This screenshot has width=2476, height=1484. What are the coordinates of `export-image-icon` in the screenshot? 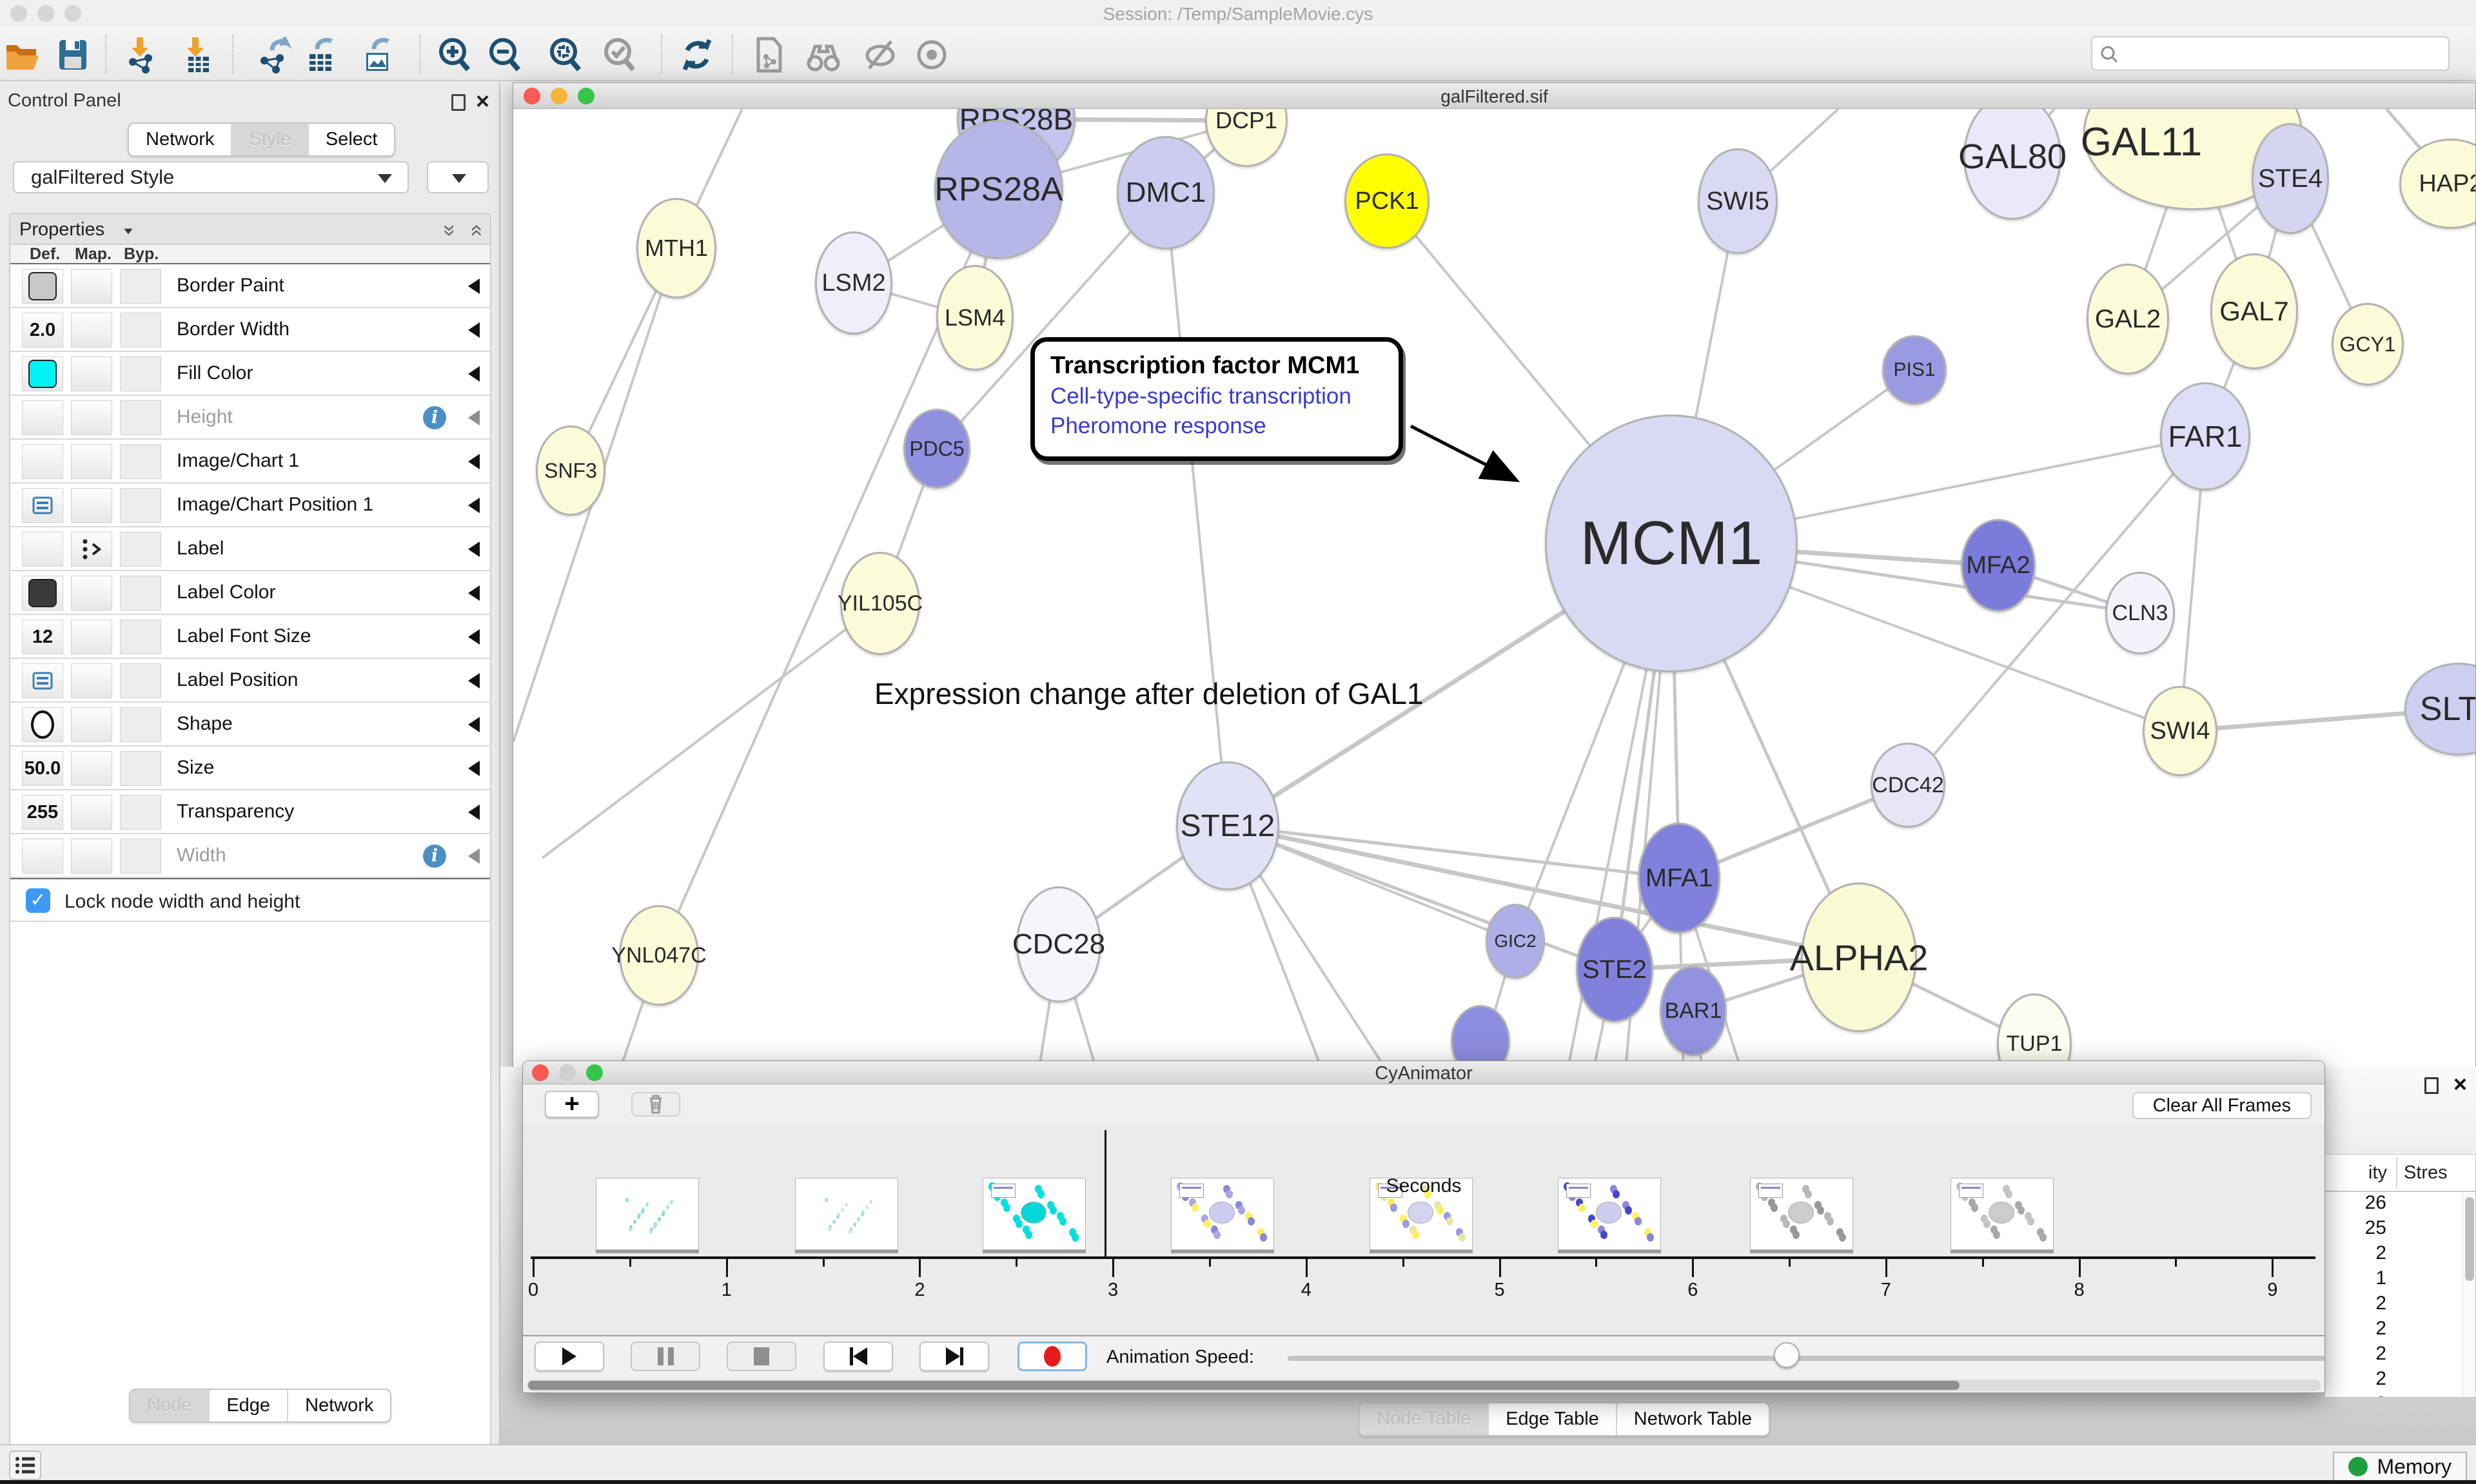 It's located at (377, 54).